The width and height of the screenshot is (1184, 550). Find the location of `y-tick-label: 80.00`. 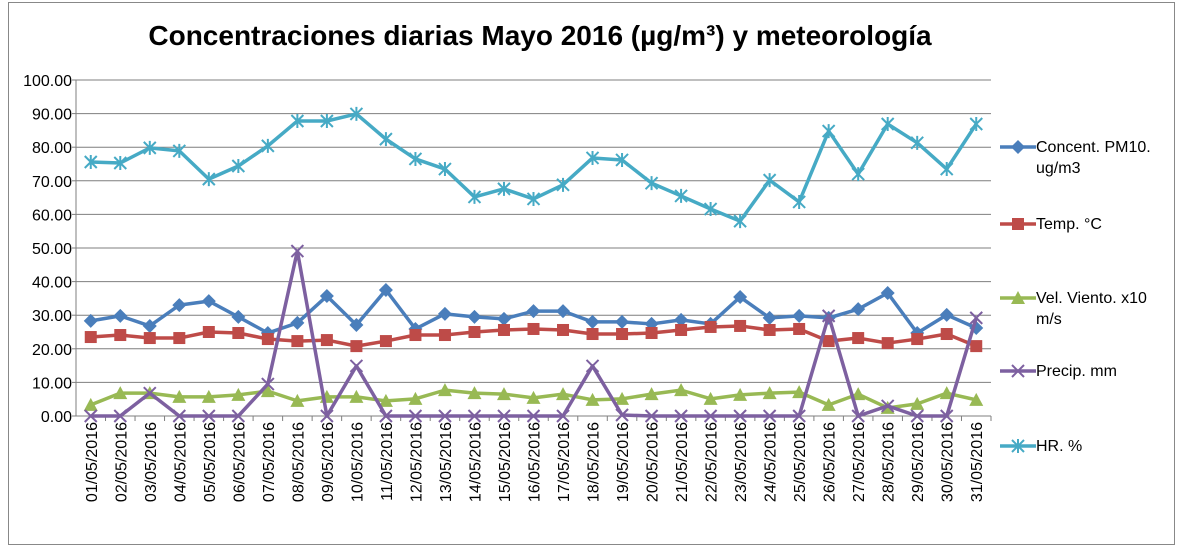

y-tick-label: 80.00 is located at coordinates (52, 148).